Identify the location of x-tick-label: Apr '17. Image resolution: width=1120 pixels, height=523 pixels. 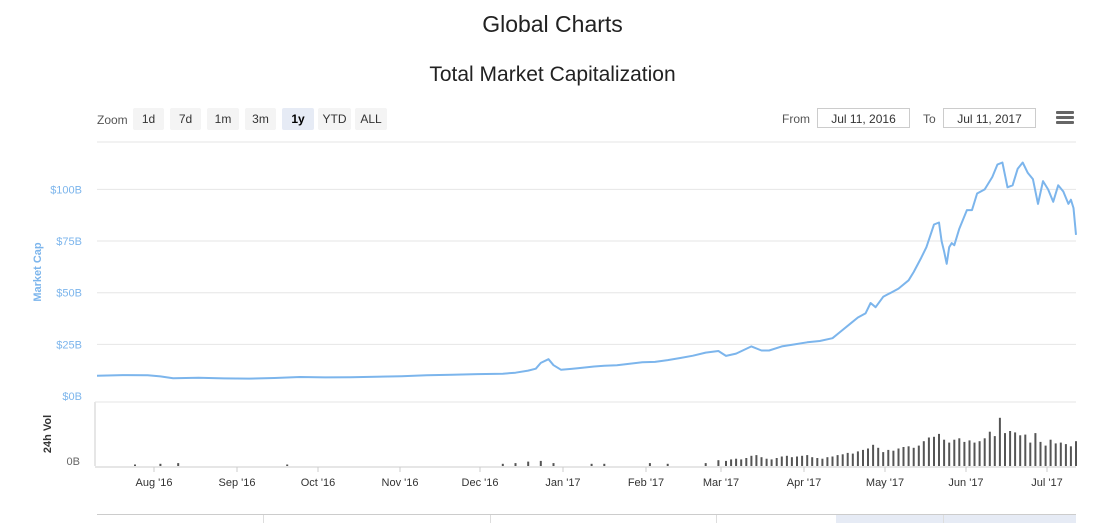
(804, 483).